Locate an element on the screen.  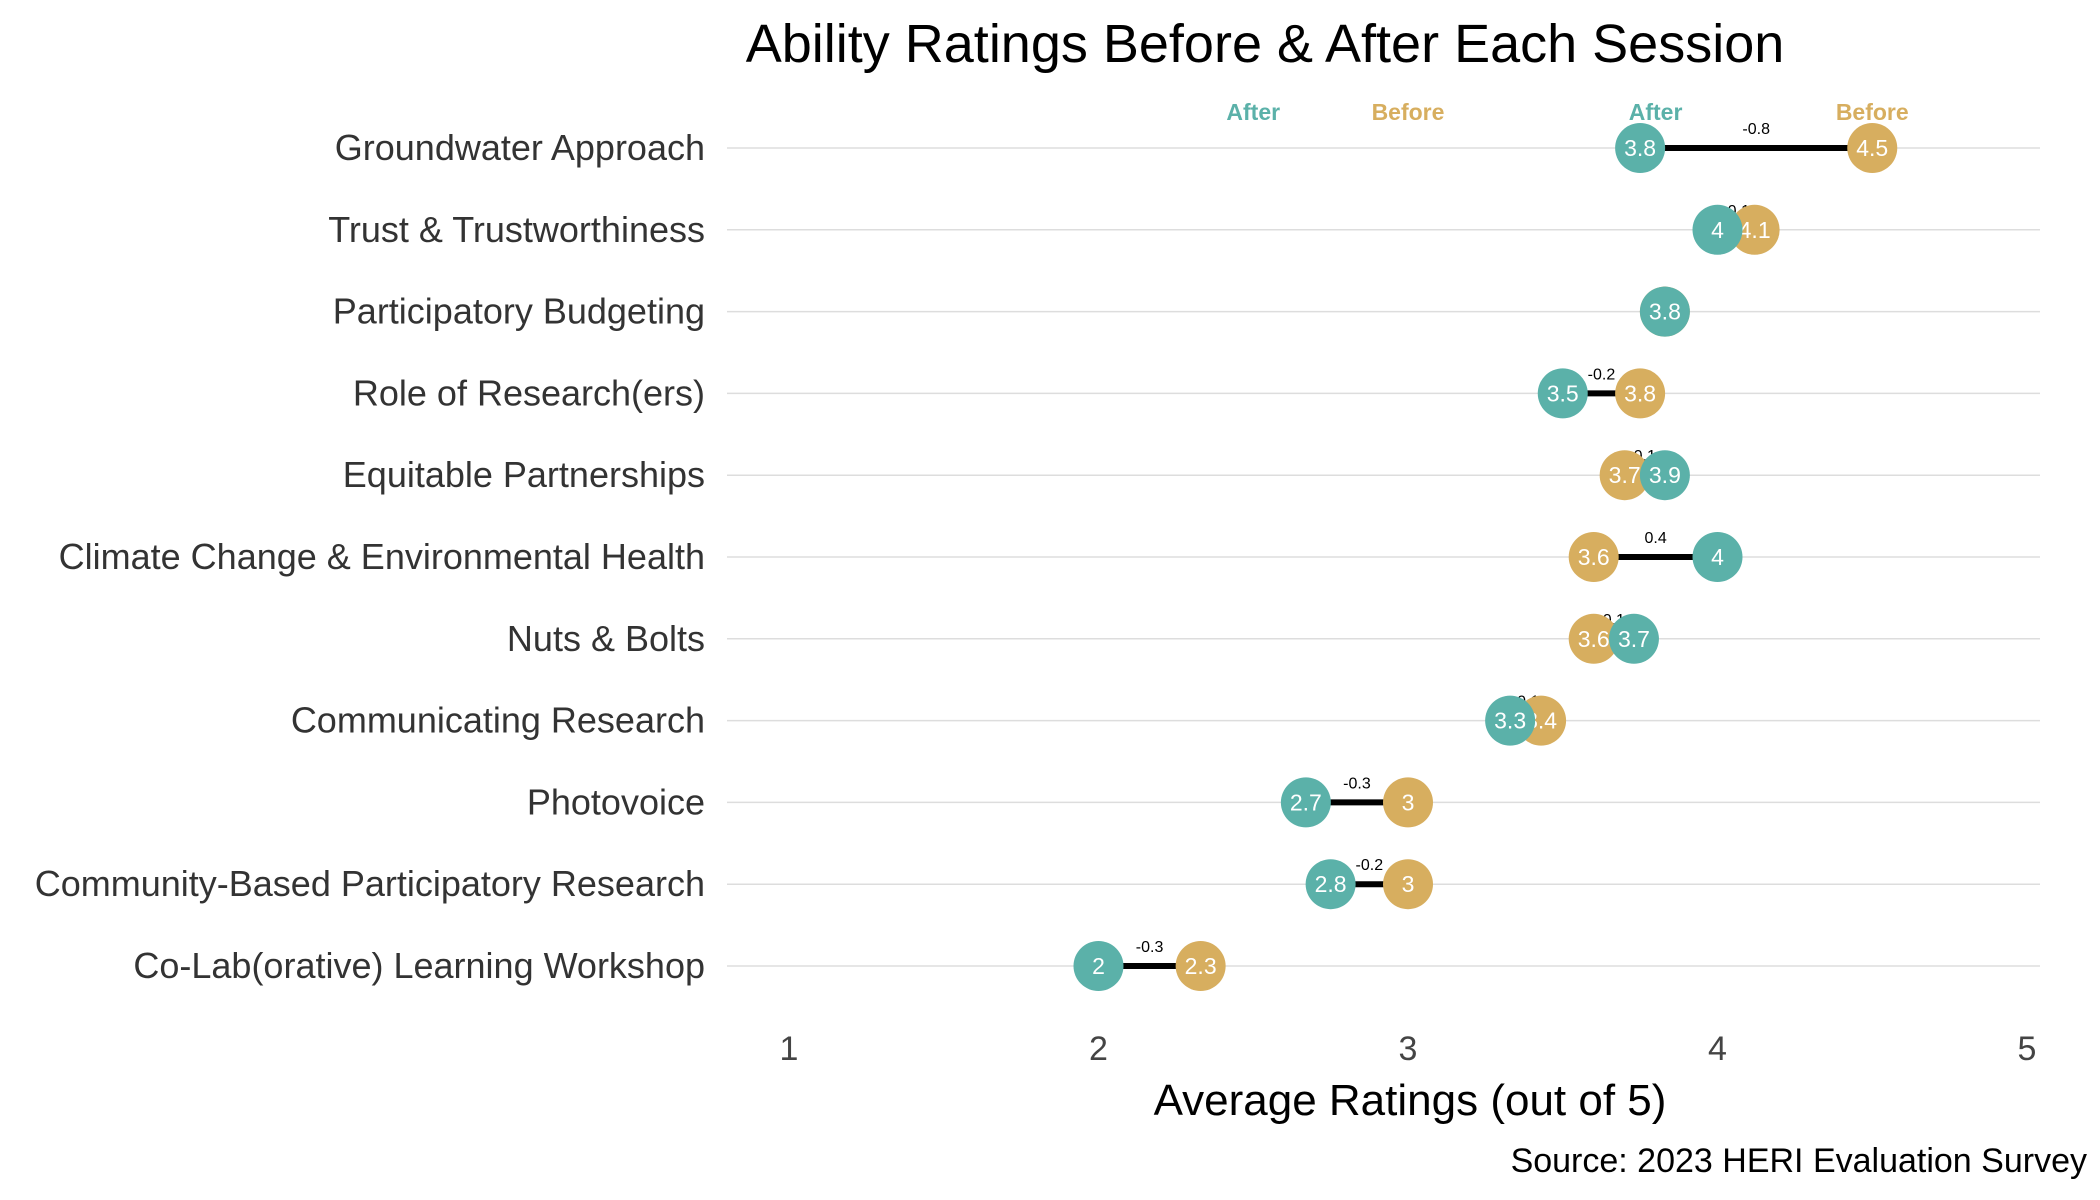
after-value-label: 3.3 is located at coordinates (1510, 721).